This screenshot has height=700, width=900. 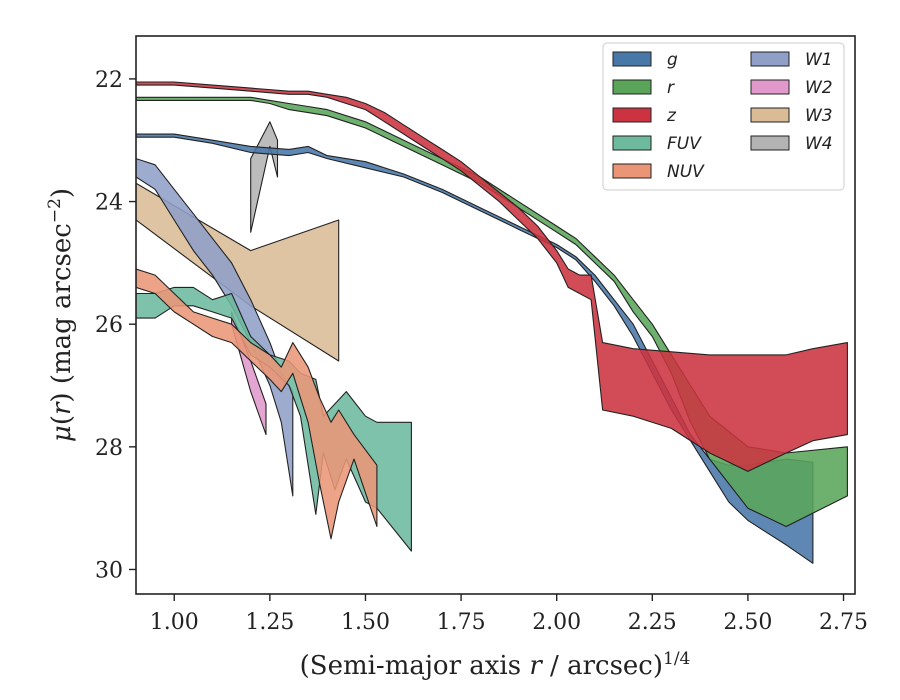 What do you see at coordinates (770, 87) in the screenshot?
I see `legend-swatch-w2` at bounding box center [770, 87].